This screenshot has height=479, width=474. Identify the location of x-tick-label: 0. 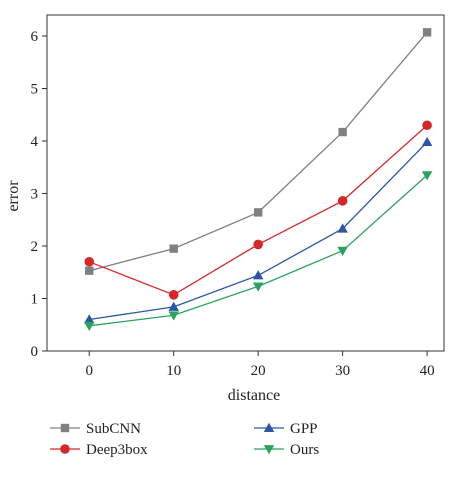
(89, 371).